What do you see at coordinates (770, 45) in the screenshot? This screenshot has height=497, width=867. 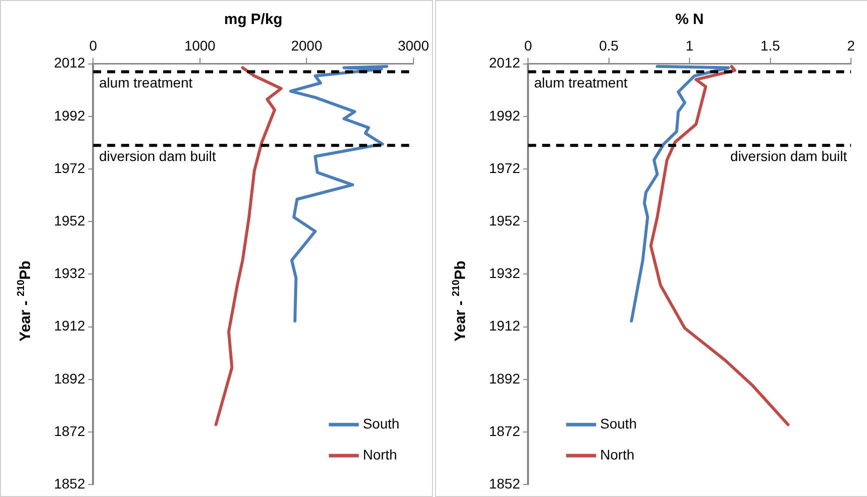 I see `x-tick-label: 1.5` at bounding box center [770, 45].